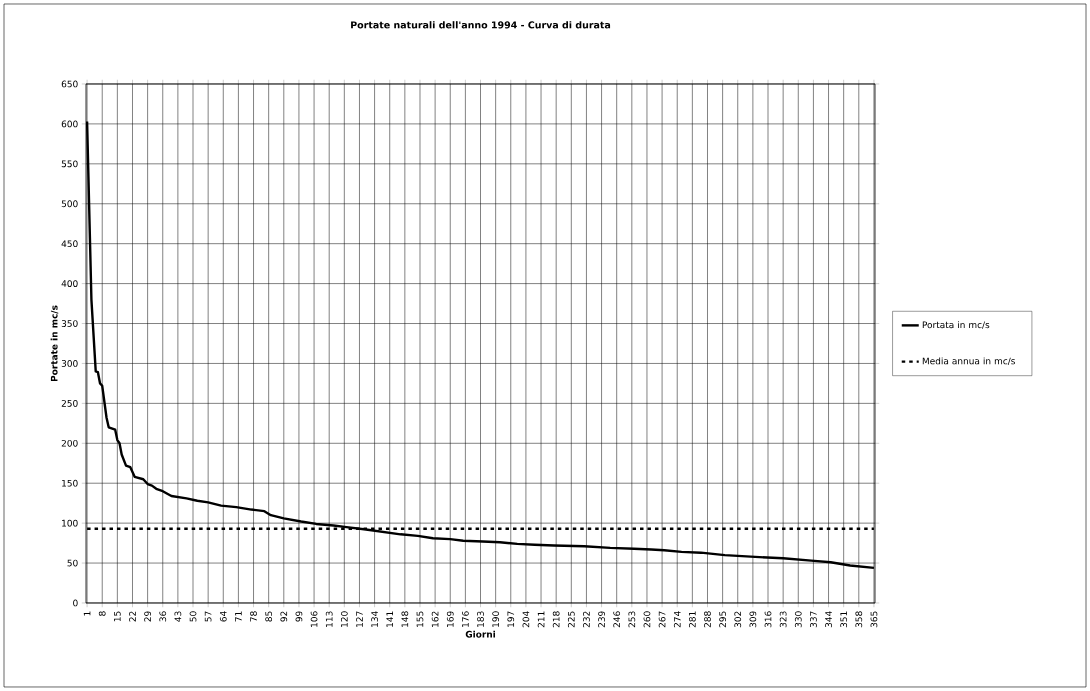 The height and width of the screenshot is (691, 1090). I want to click on y-tick-label: 250, so click(69, 403).